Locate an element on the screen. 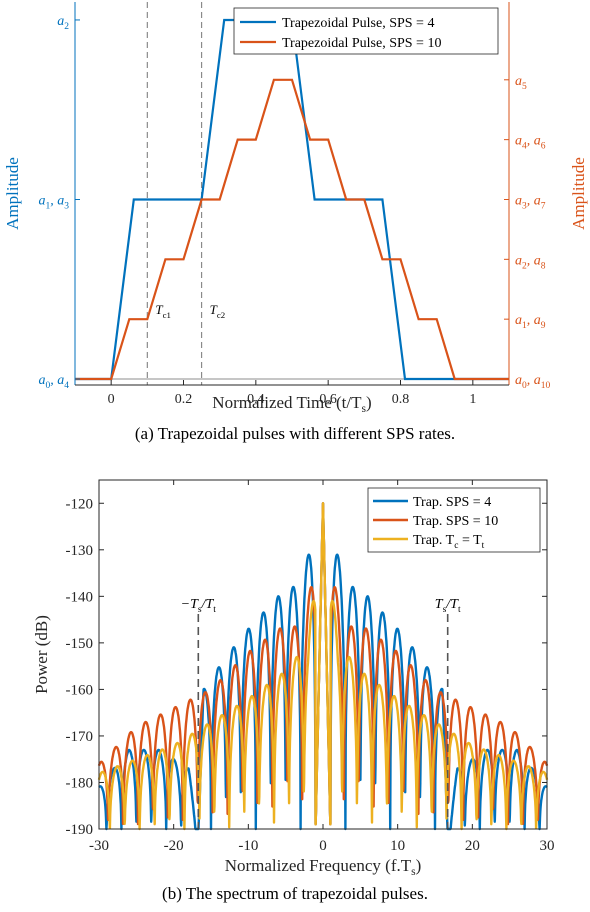 Image resolution: width=590 pixels, height=912 pixels. x-tick-label-b: 30 is located at coordinates (547, 846).